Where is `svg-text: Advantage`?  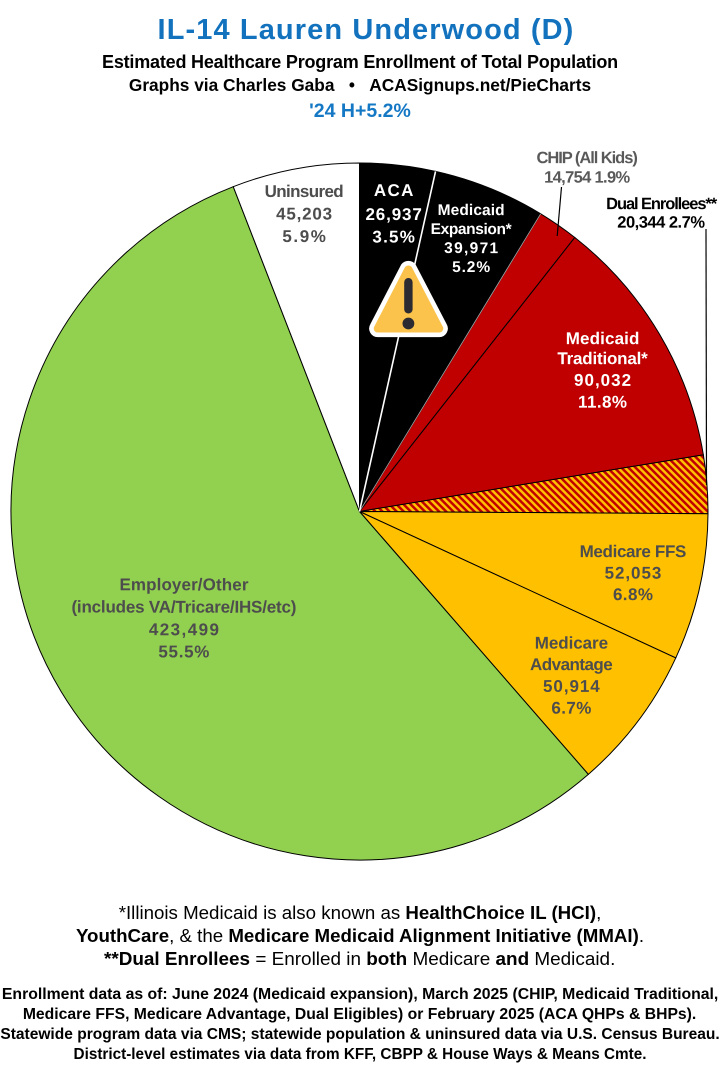 svg-text: Advantage is located at coordinates (571, 664).